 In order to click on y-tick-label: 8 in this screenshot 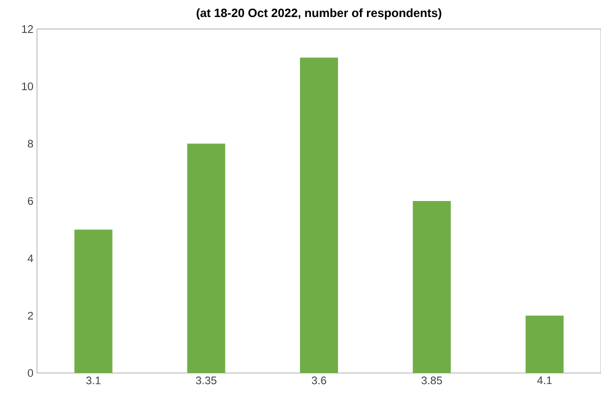, I will do `click(30, 144)`.